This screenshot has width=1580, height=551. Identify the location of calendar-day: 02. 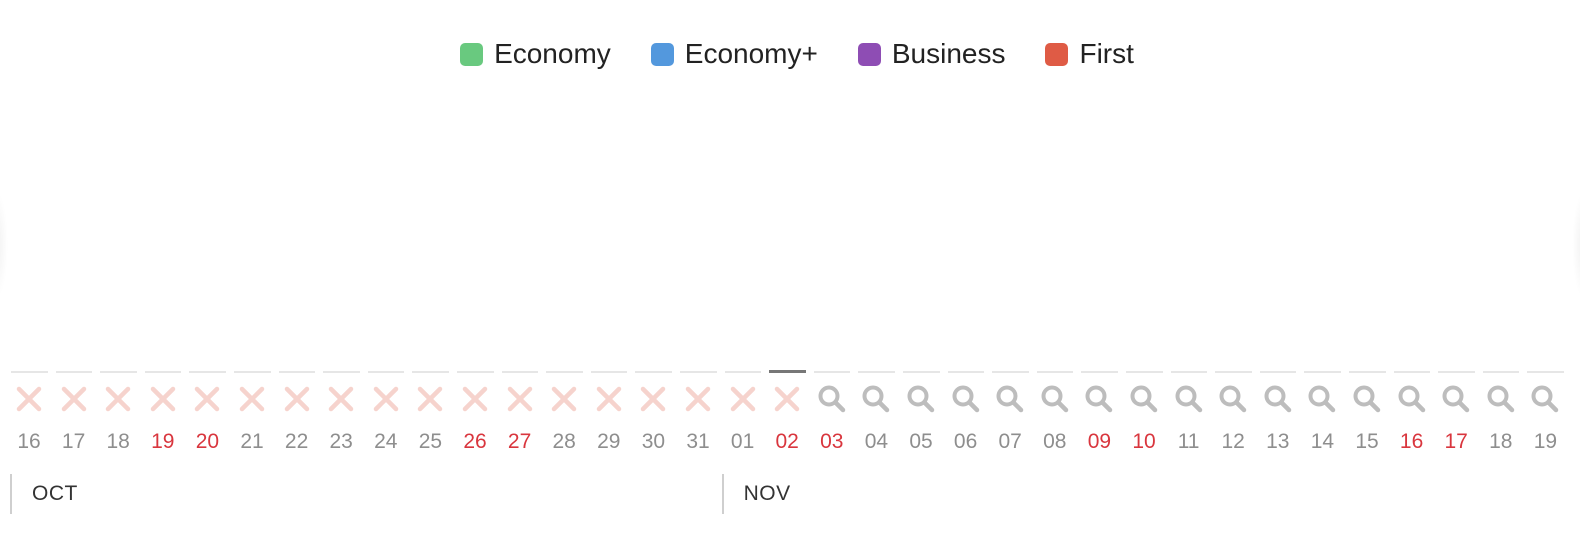
(786, 410).